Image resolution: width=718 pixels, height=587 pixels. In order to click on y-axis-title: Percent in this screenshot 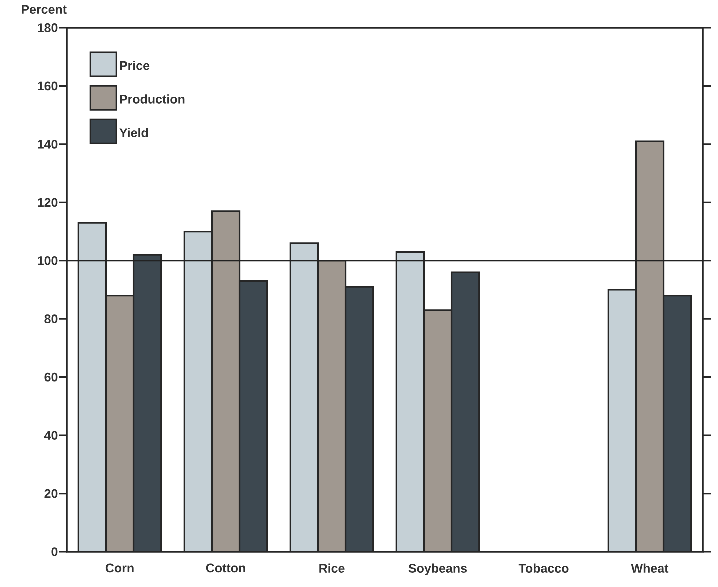, I will do `click(44, 9)`.